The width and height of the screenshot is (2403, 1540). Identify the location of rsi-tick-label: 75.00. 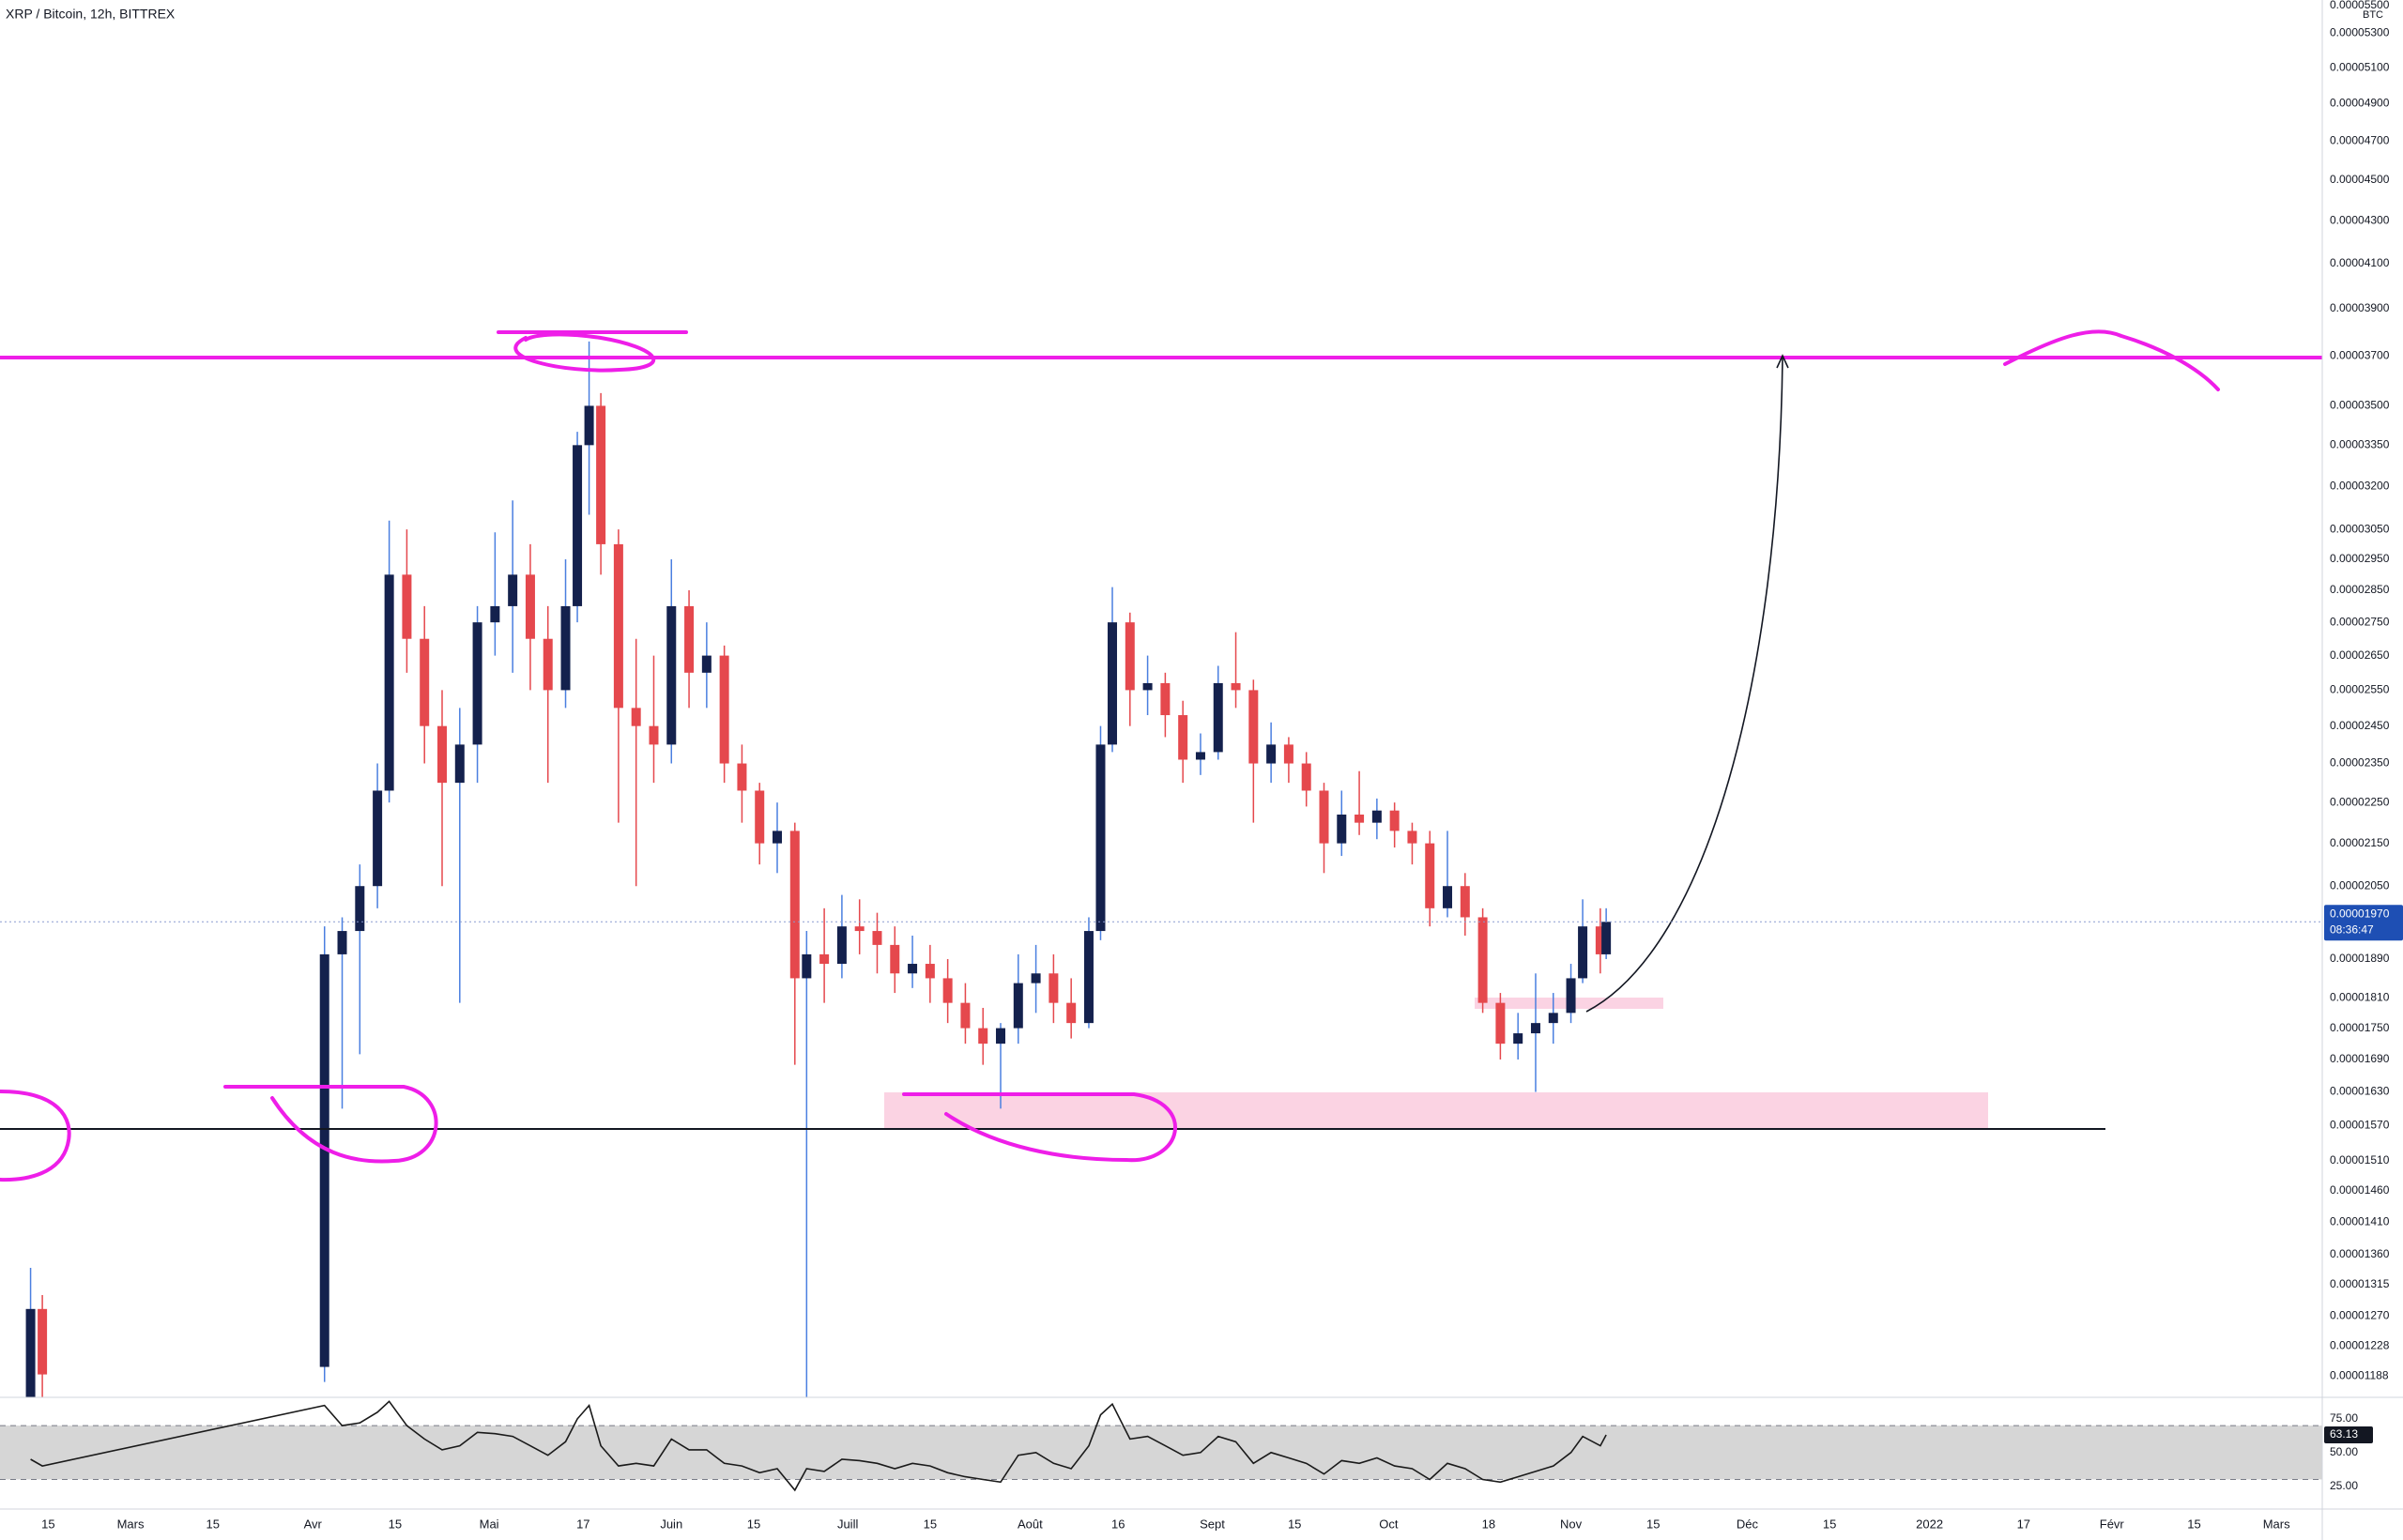
(2344, 1418).